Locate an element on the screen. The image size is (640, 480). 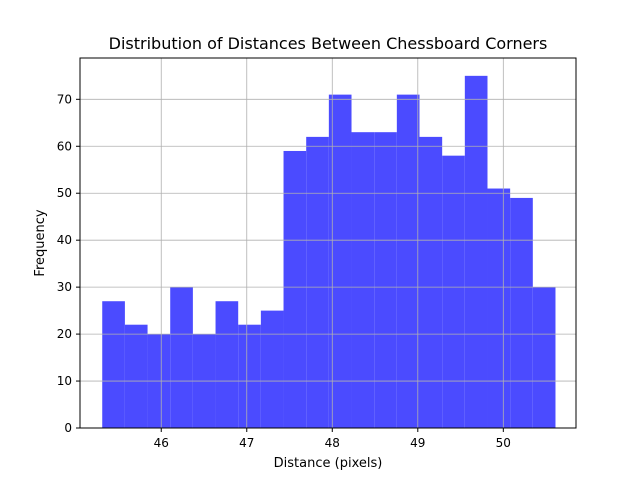
y-tick-label: 50 is located at coordinates (64, 193).